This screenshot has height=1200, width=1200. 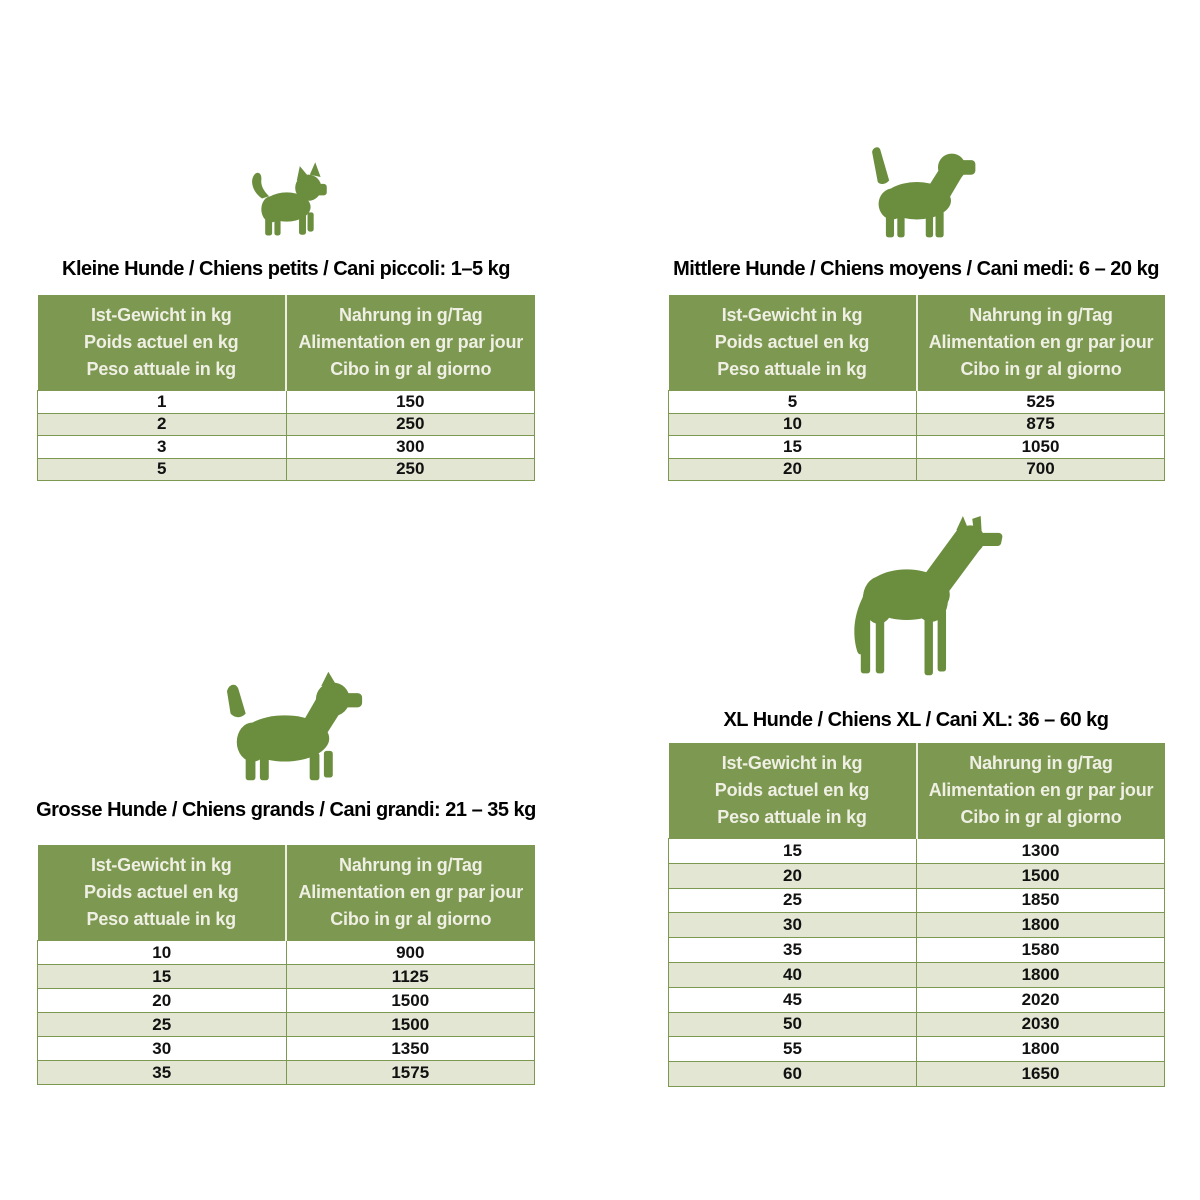 What do you see at coordinates (283, 722) in the screenshot?
I see `large-dog-icon` at bounding box center [283, 722].